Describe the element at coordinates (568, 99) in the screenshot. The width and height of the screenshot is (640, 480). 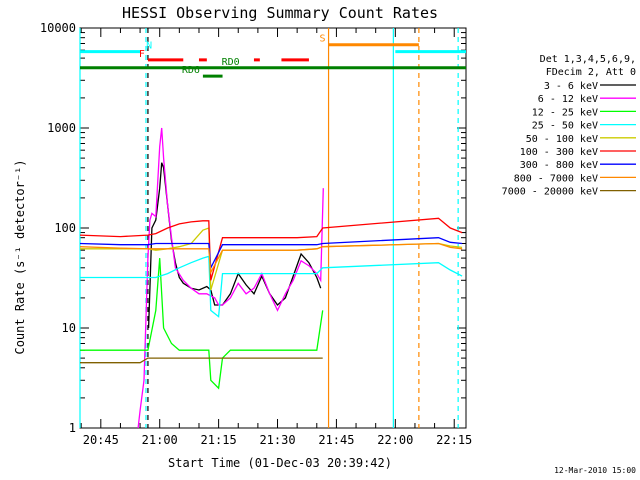
I see `legend-entry: 6 - 12 keV` at that location.